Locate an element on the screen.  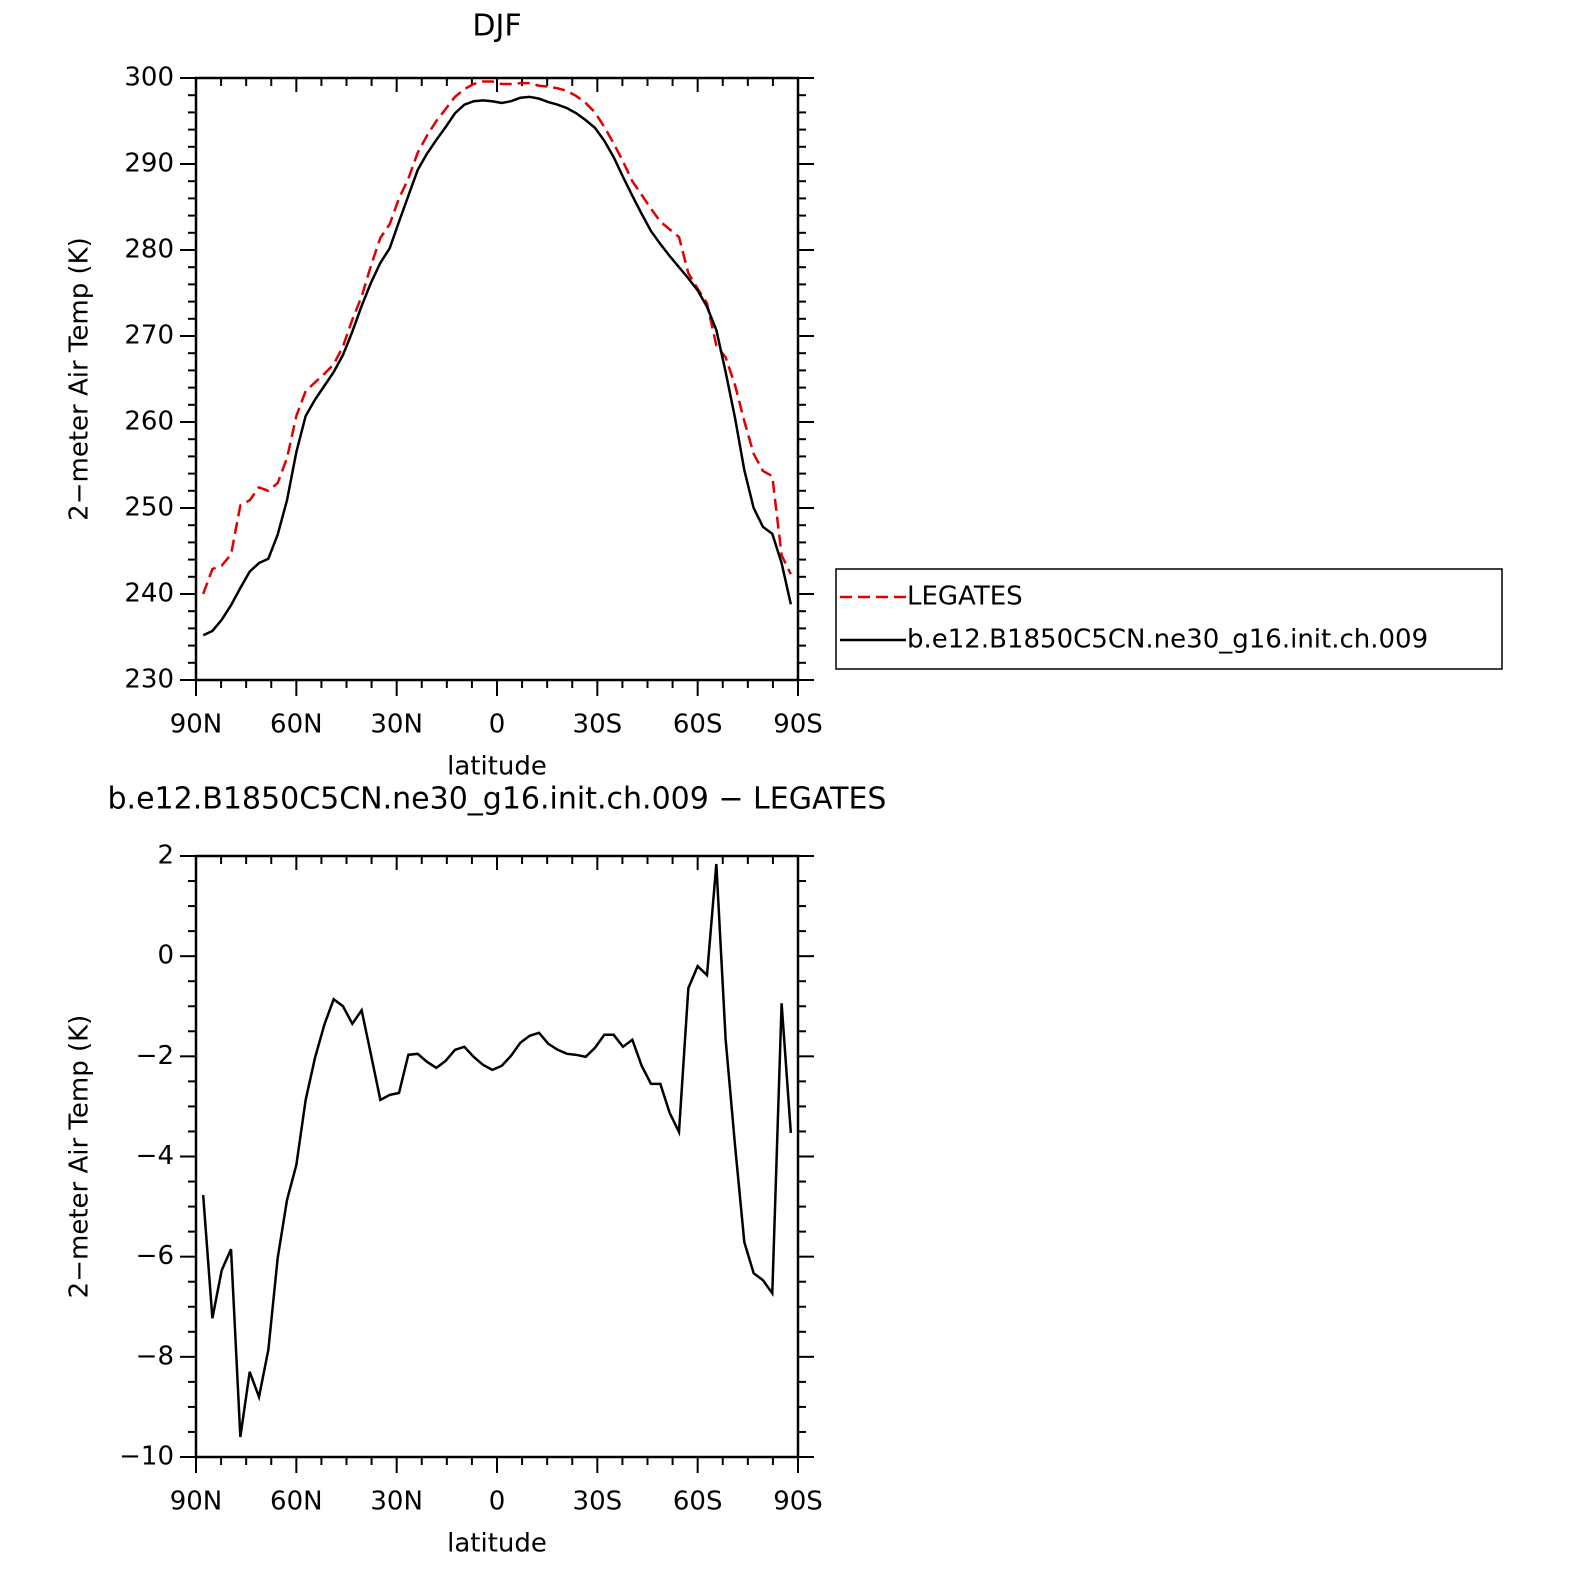
y-tick-label: −6 is located at coordinates (155, 1256).